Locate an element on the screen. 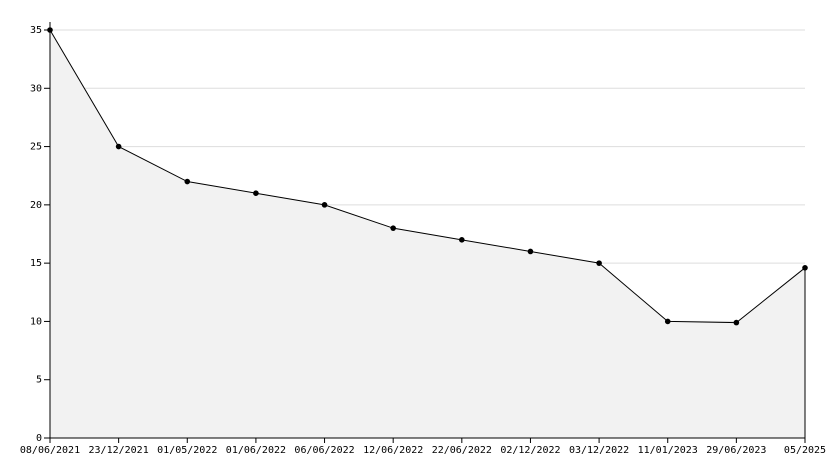 Image resolution: width=834 pixels, height=468 pixels. x-tick-label: 03/12/2022 is located at coordinates (599, 450).